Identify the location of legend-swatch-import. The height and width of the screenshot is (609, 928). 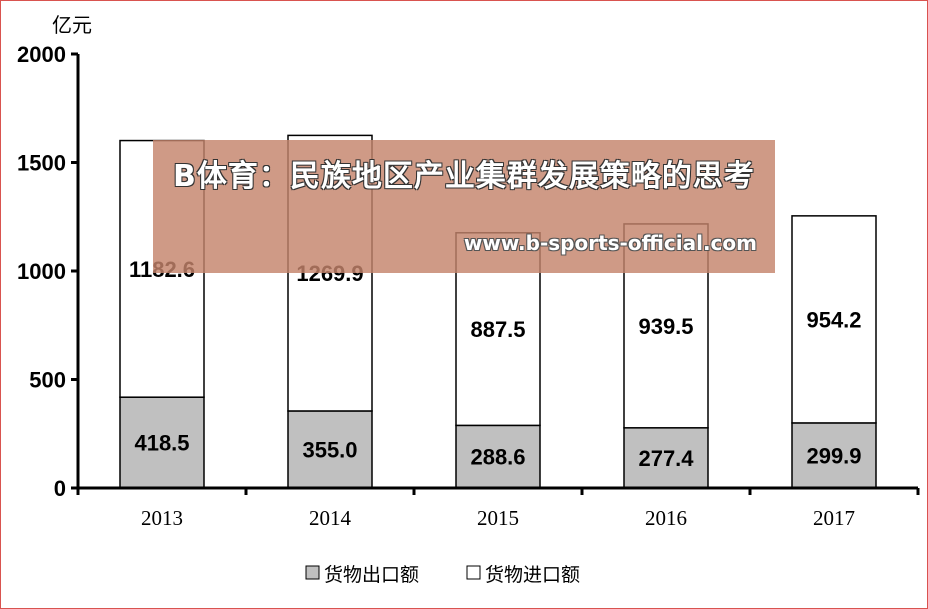
(473, 572).